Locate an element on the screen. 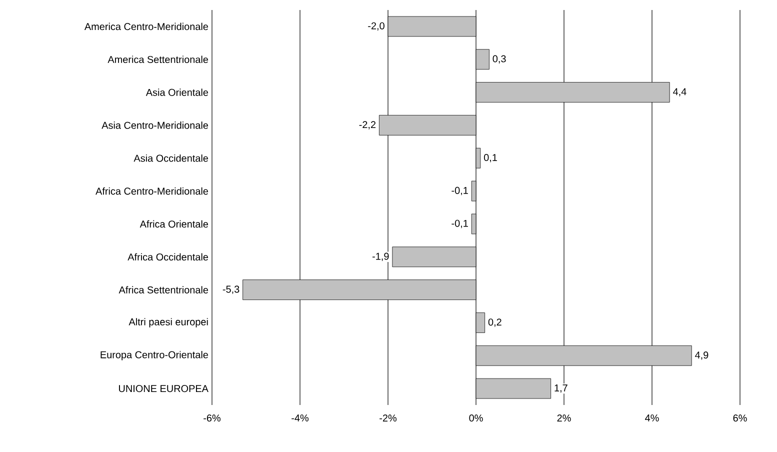 The height and width of the screenshot is (452, 777). data-label: 4,9 is located at coordinates (701, 356).